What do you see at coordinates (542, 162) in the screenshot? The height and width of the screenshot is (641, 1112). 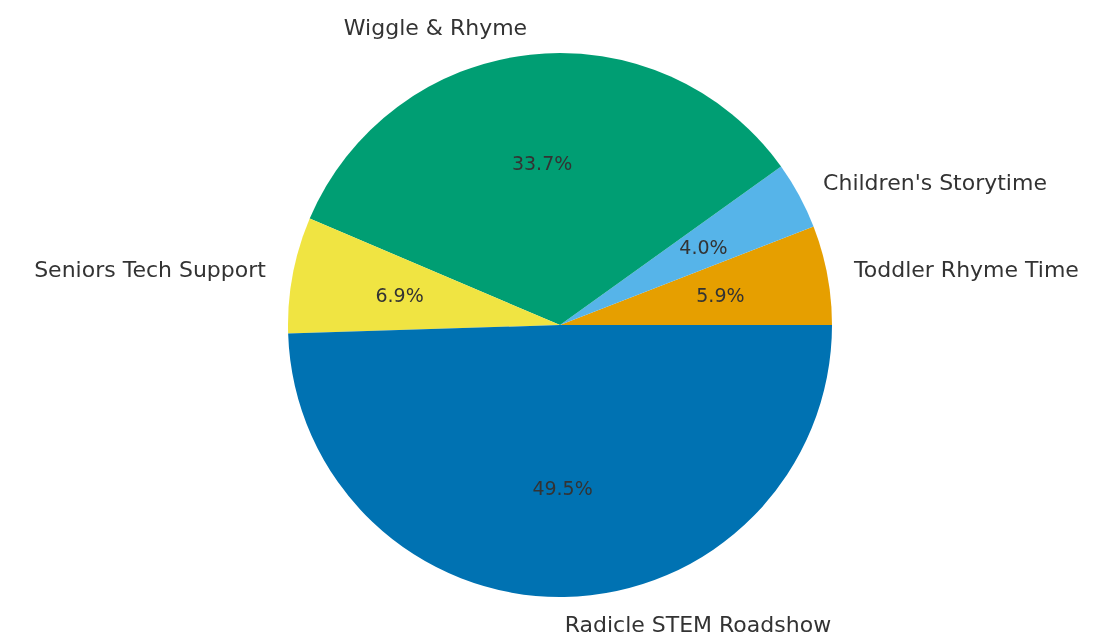 I see `data-label: 33.7%` at bounding box center [542, 162].